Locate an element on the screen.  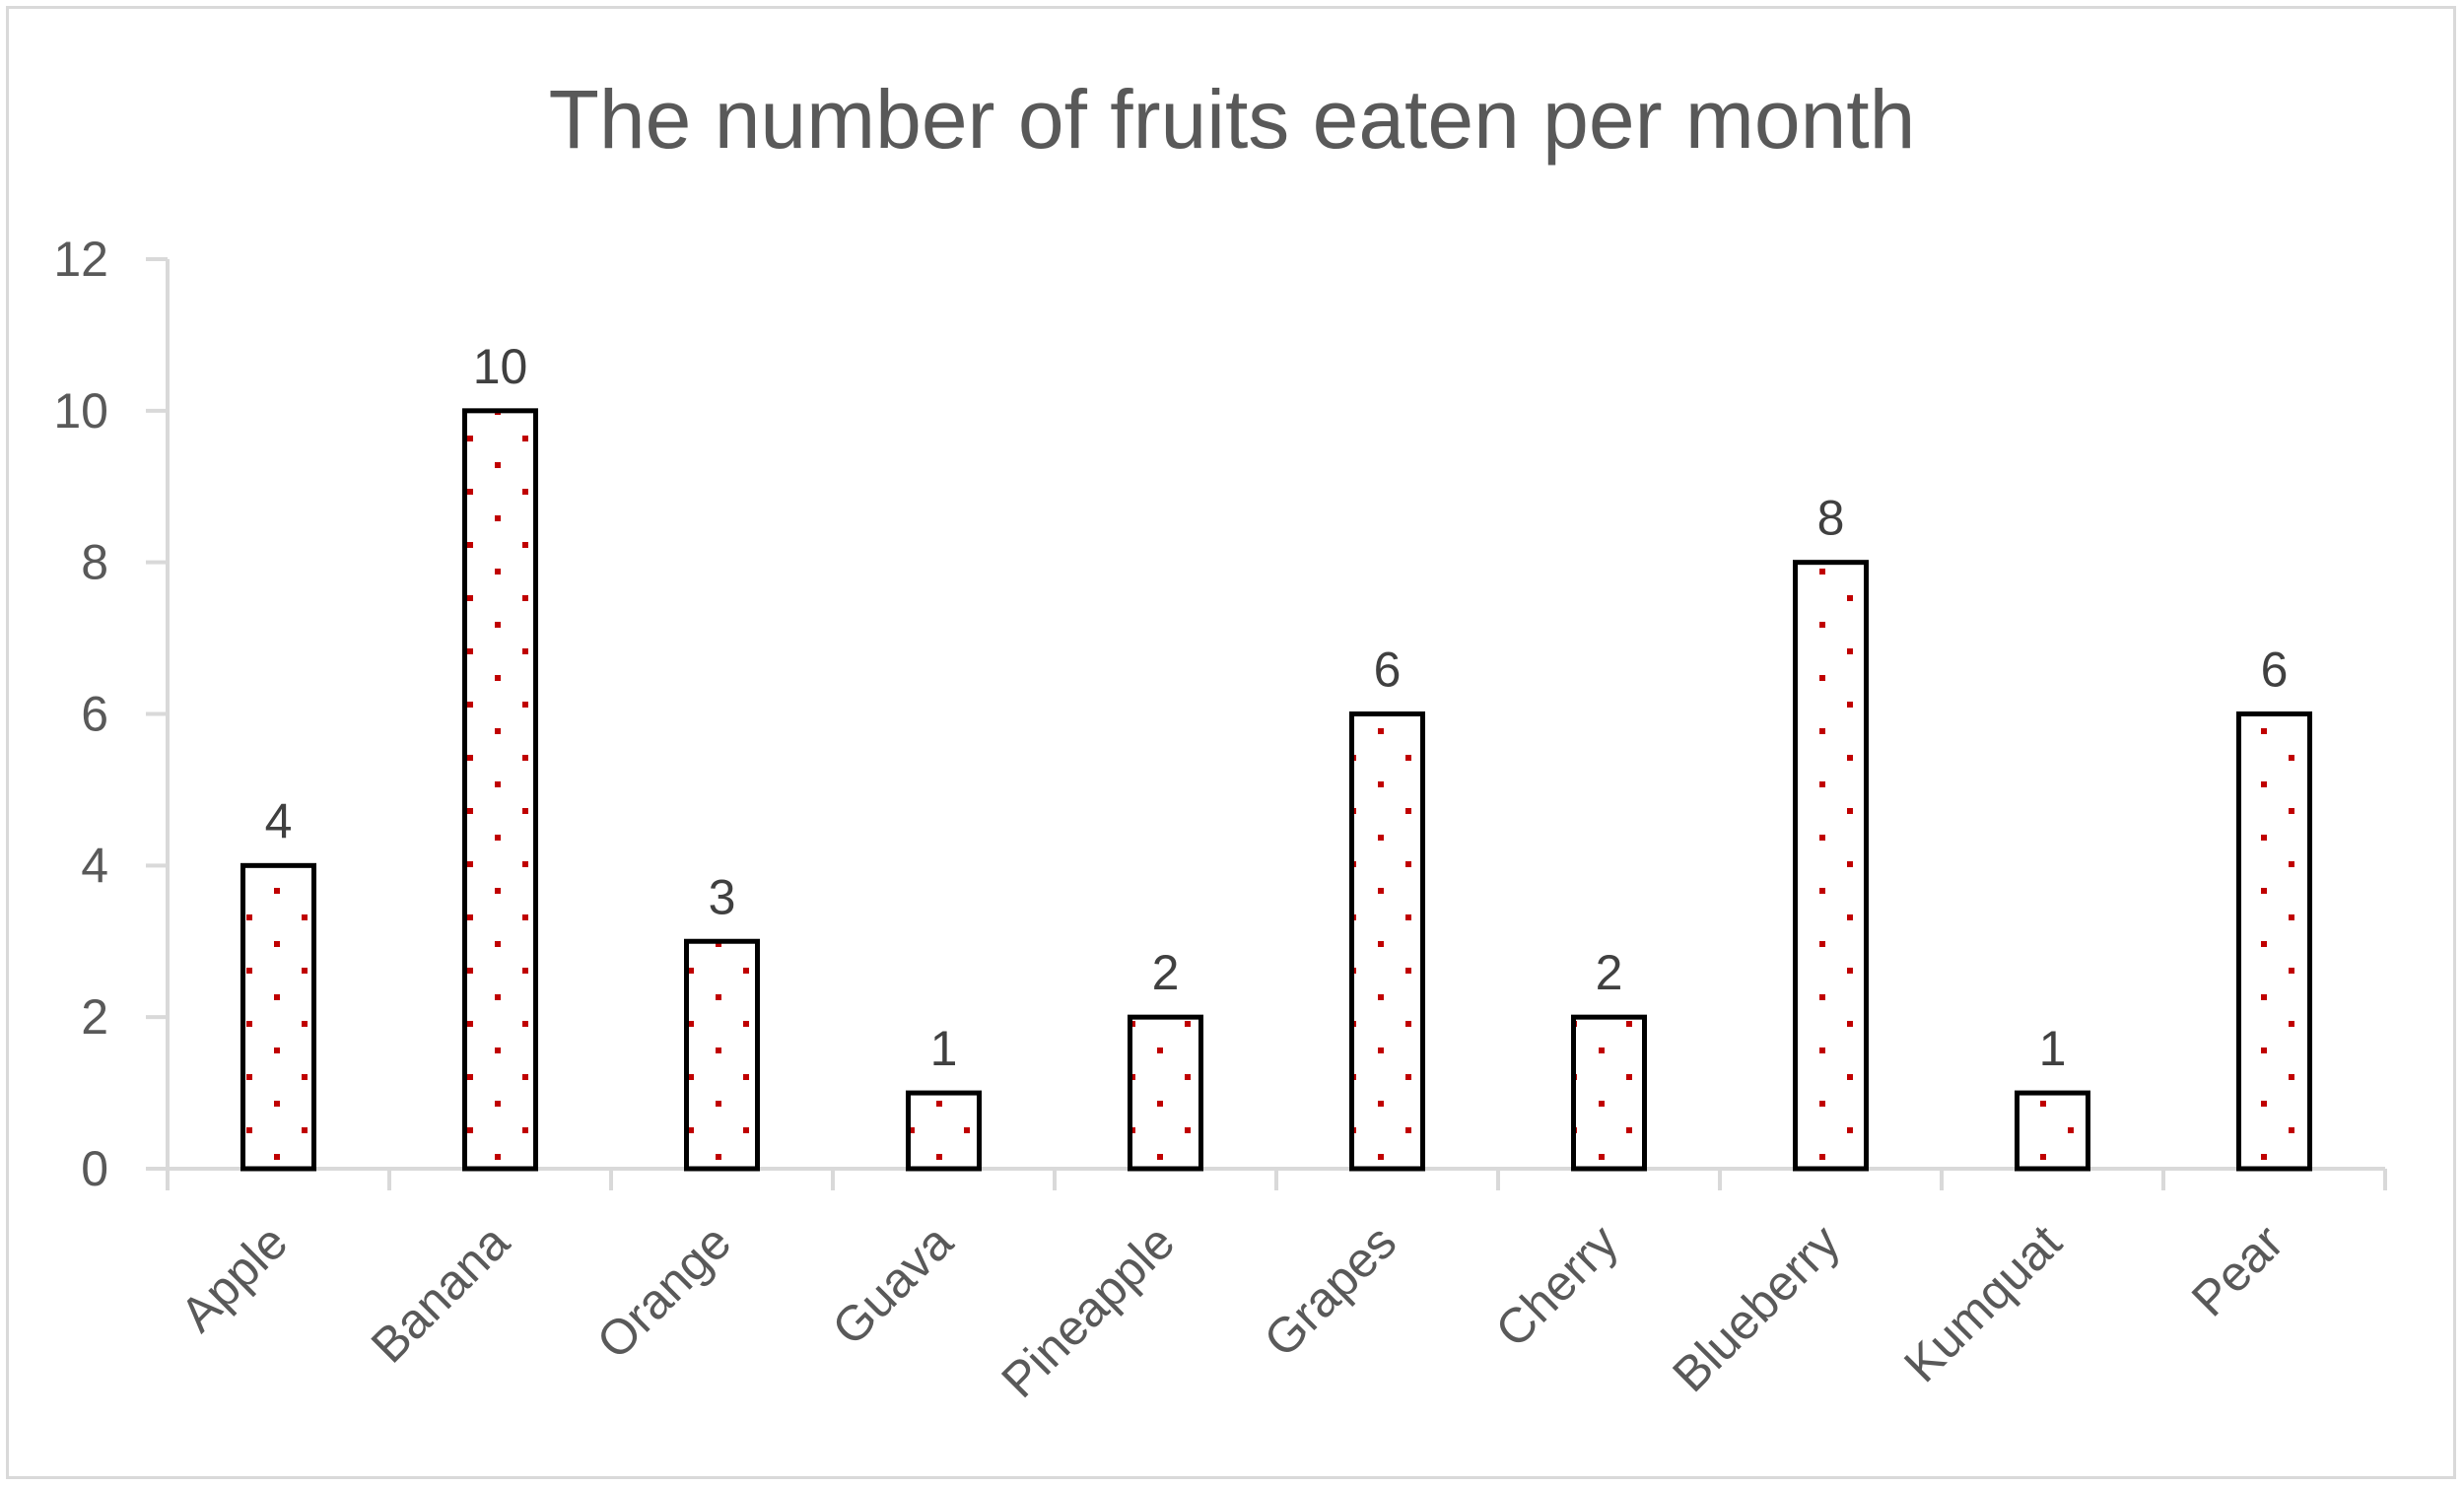
x-tick-label: Cherry is located at coordinates (1557, 1286).